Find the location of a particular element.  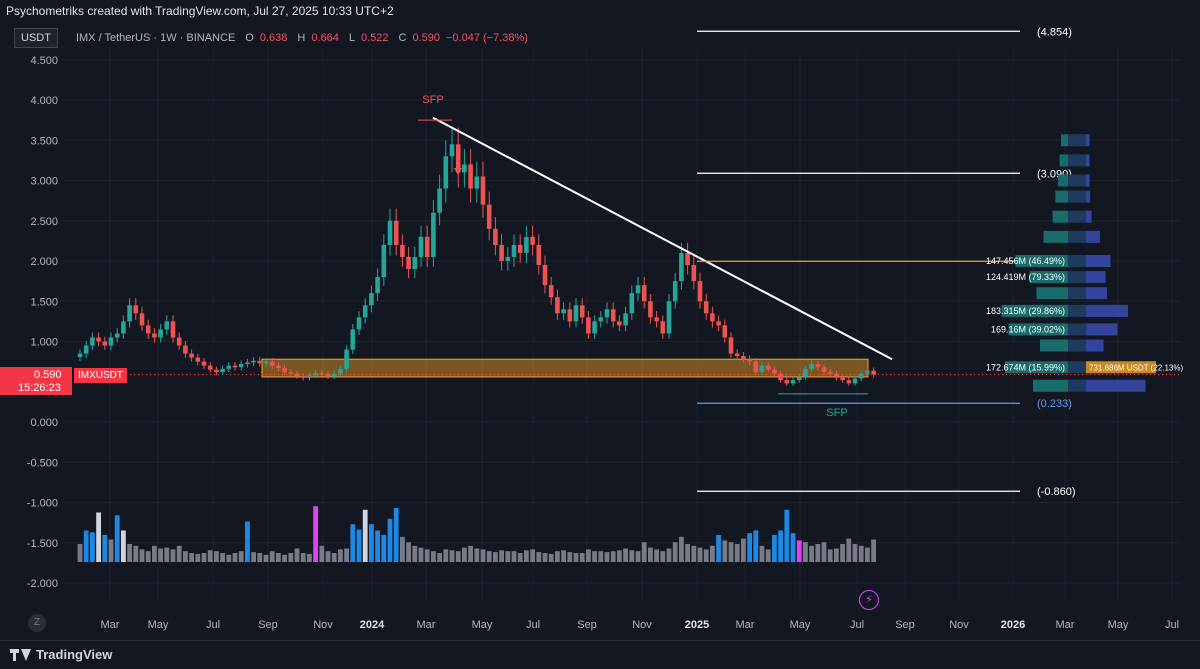

x-tick-label: Sep is located at coordinates (268, 625).